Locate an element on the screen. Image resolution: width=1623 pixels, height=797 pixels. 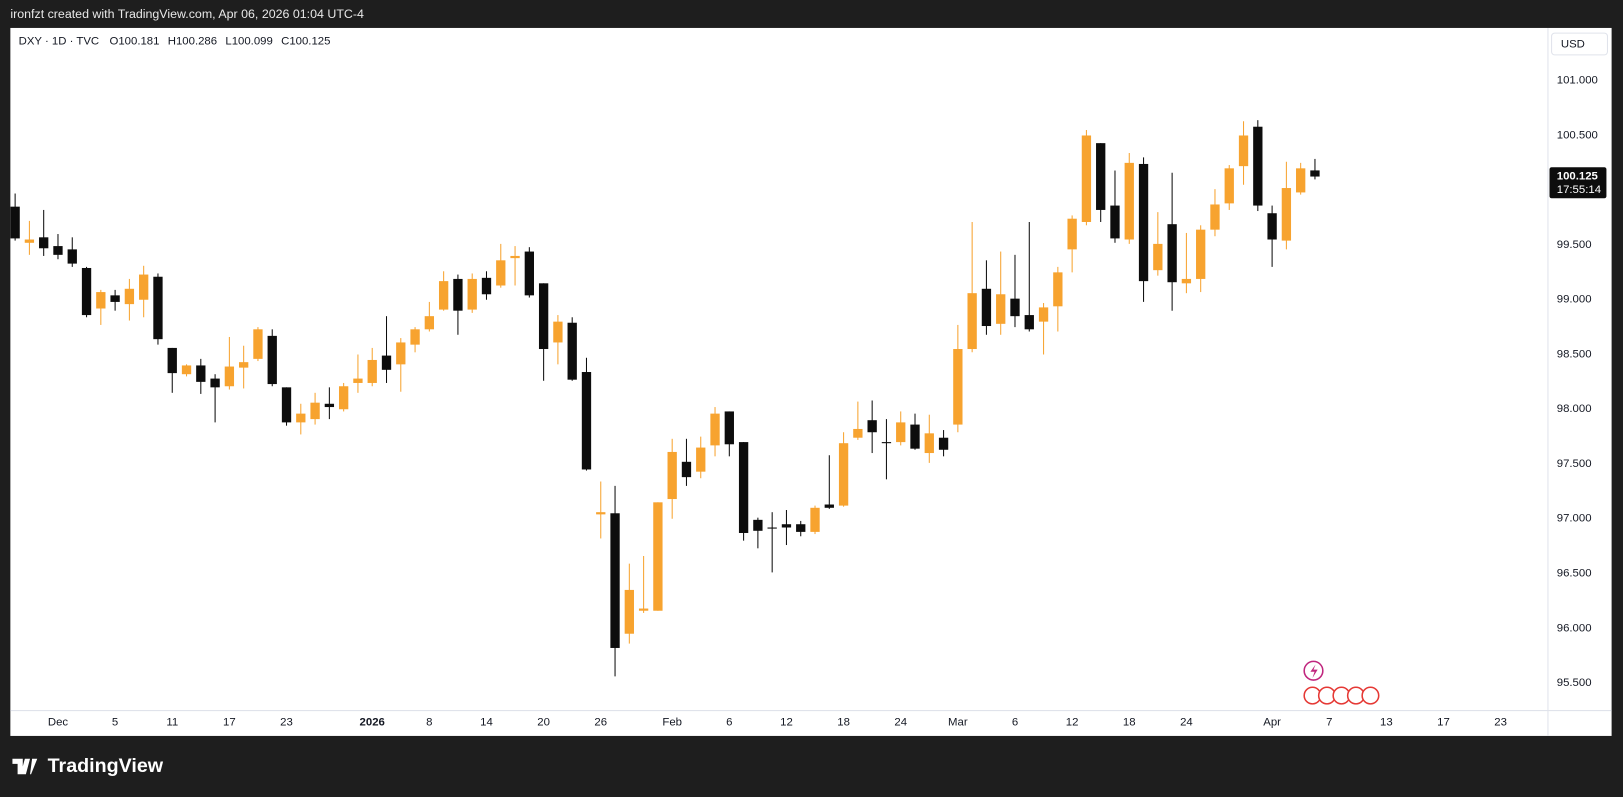
symbol: DXY · 1D · TVC is located at coordinates (59, 41).